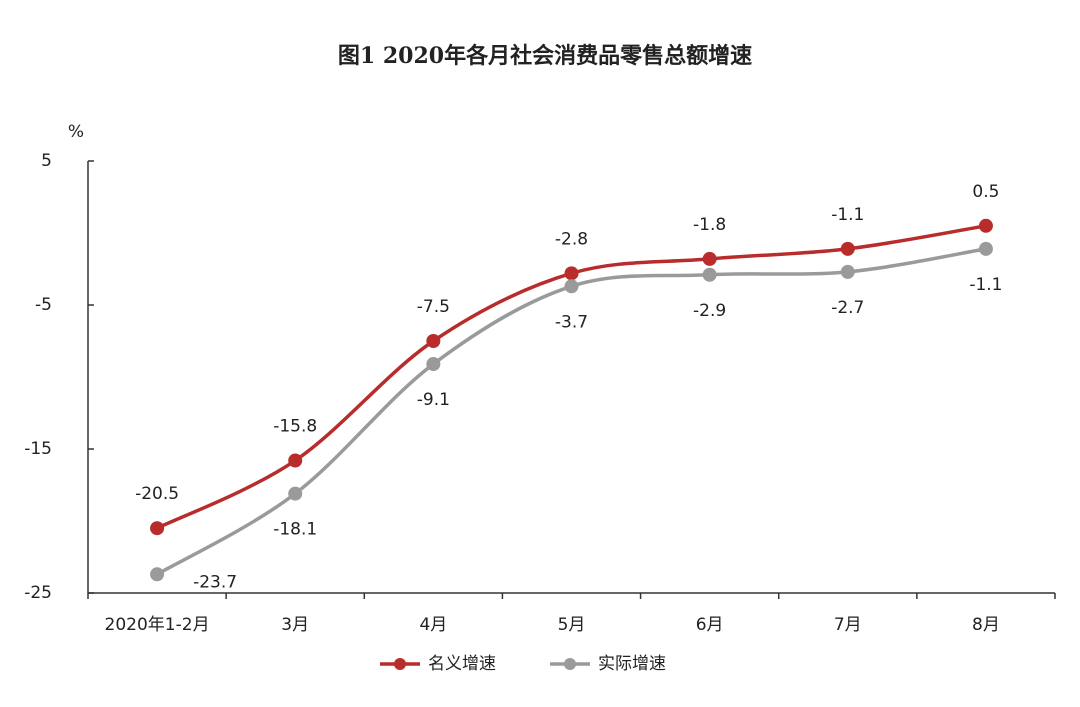  I want to click on data-label: -23.7, so click(215, 582).